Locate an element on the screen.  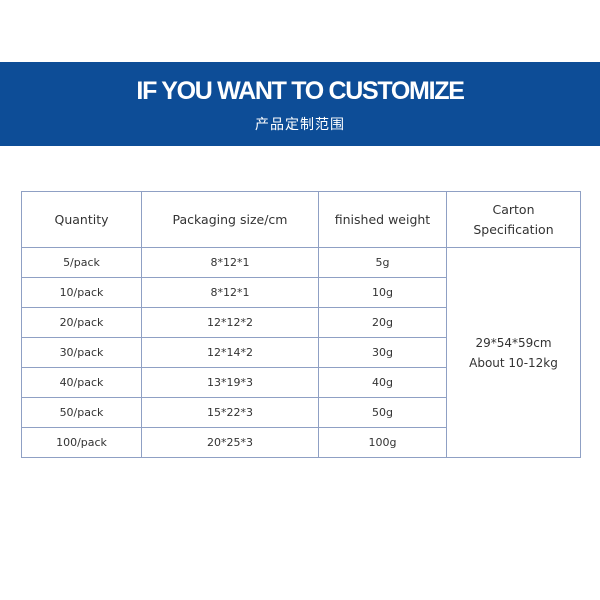
table-row: 40/pack 13*19*3 40g is located at coordinates (301, 382).